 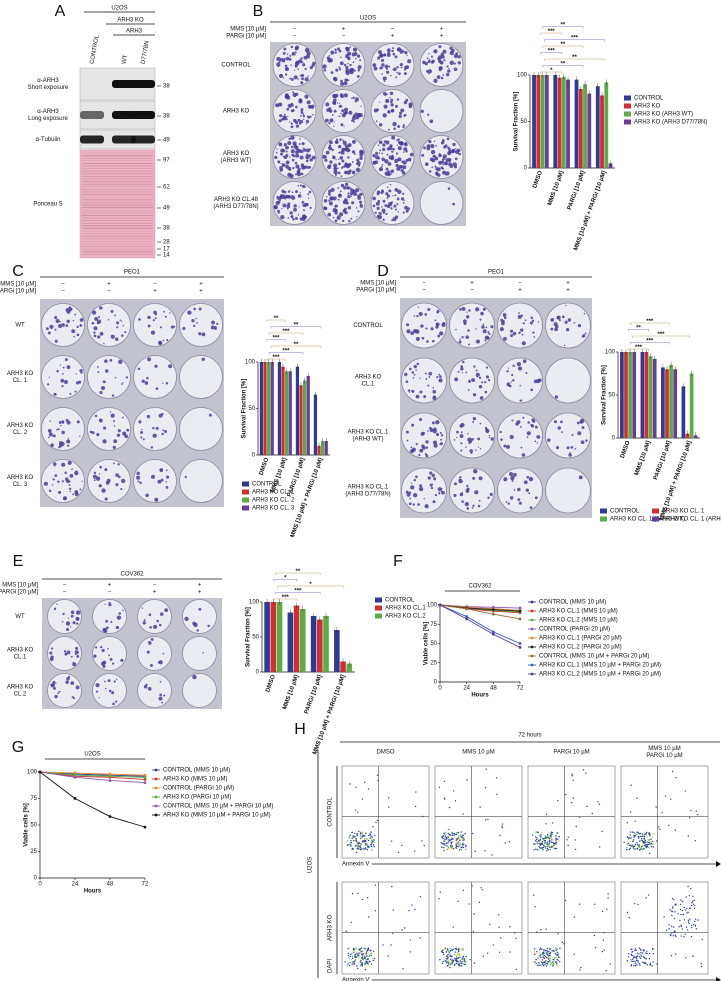 What do you see at coordinates (20, 426) in the screenshot?
I see `row-label: ARH3 KO` at bounding box center [20, 426].